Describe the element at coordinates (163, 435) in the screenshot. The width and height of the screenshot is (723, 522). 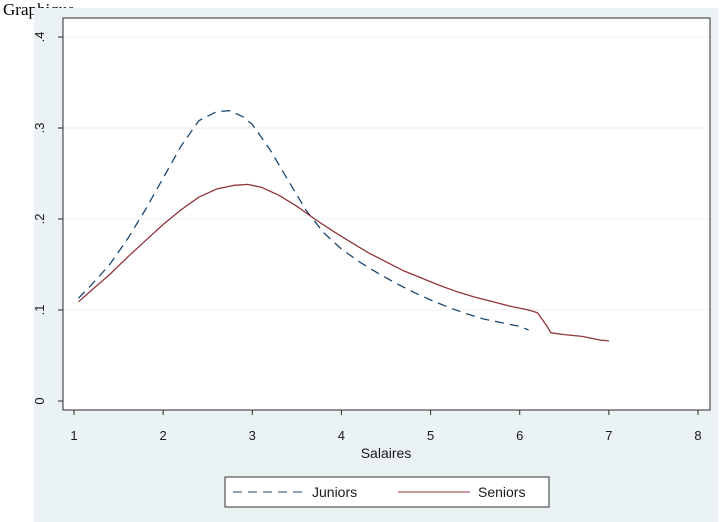
I see `x-tick-label-1: 2` at that location.